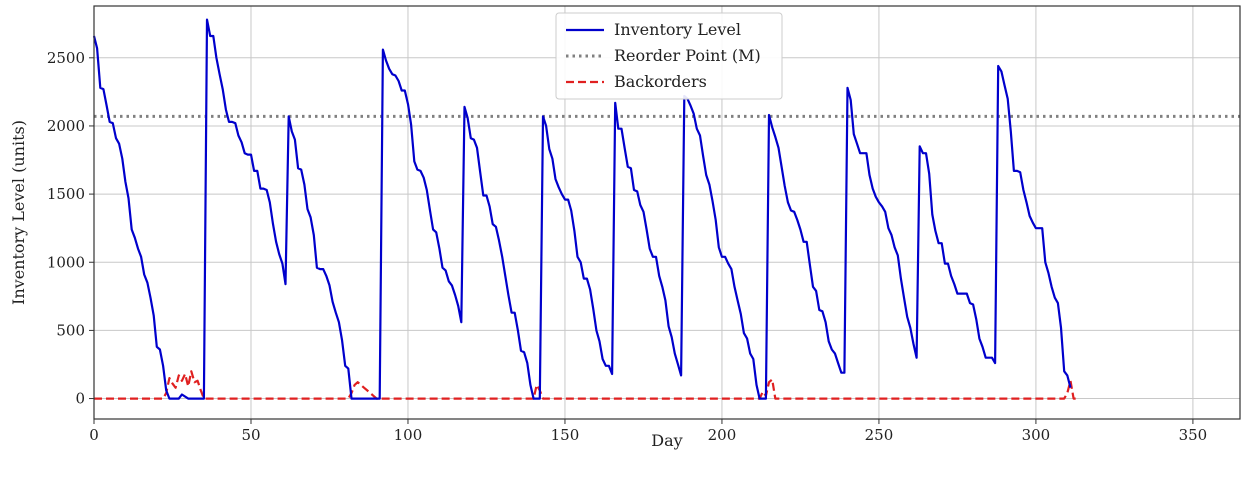 The image size is (1244, 480). I want to click on legend-box, so click(669, 56).